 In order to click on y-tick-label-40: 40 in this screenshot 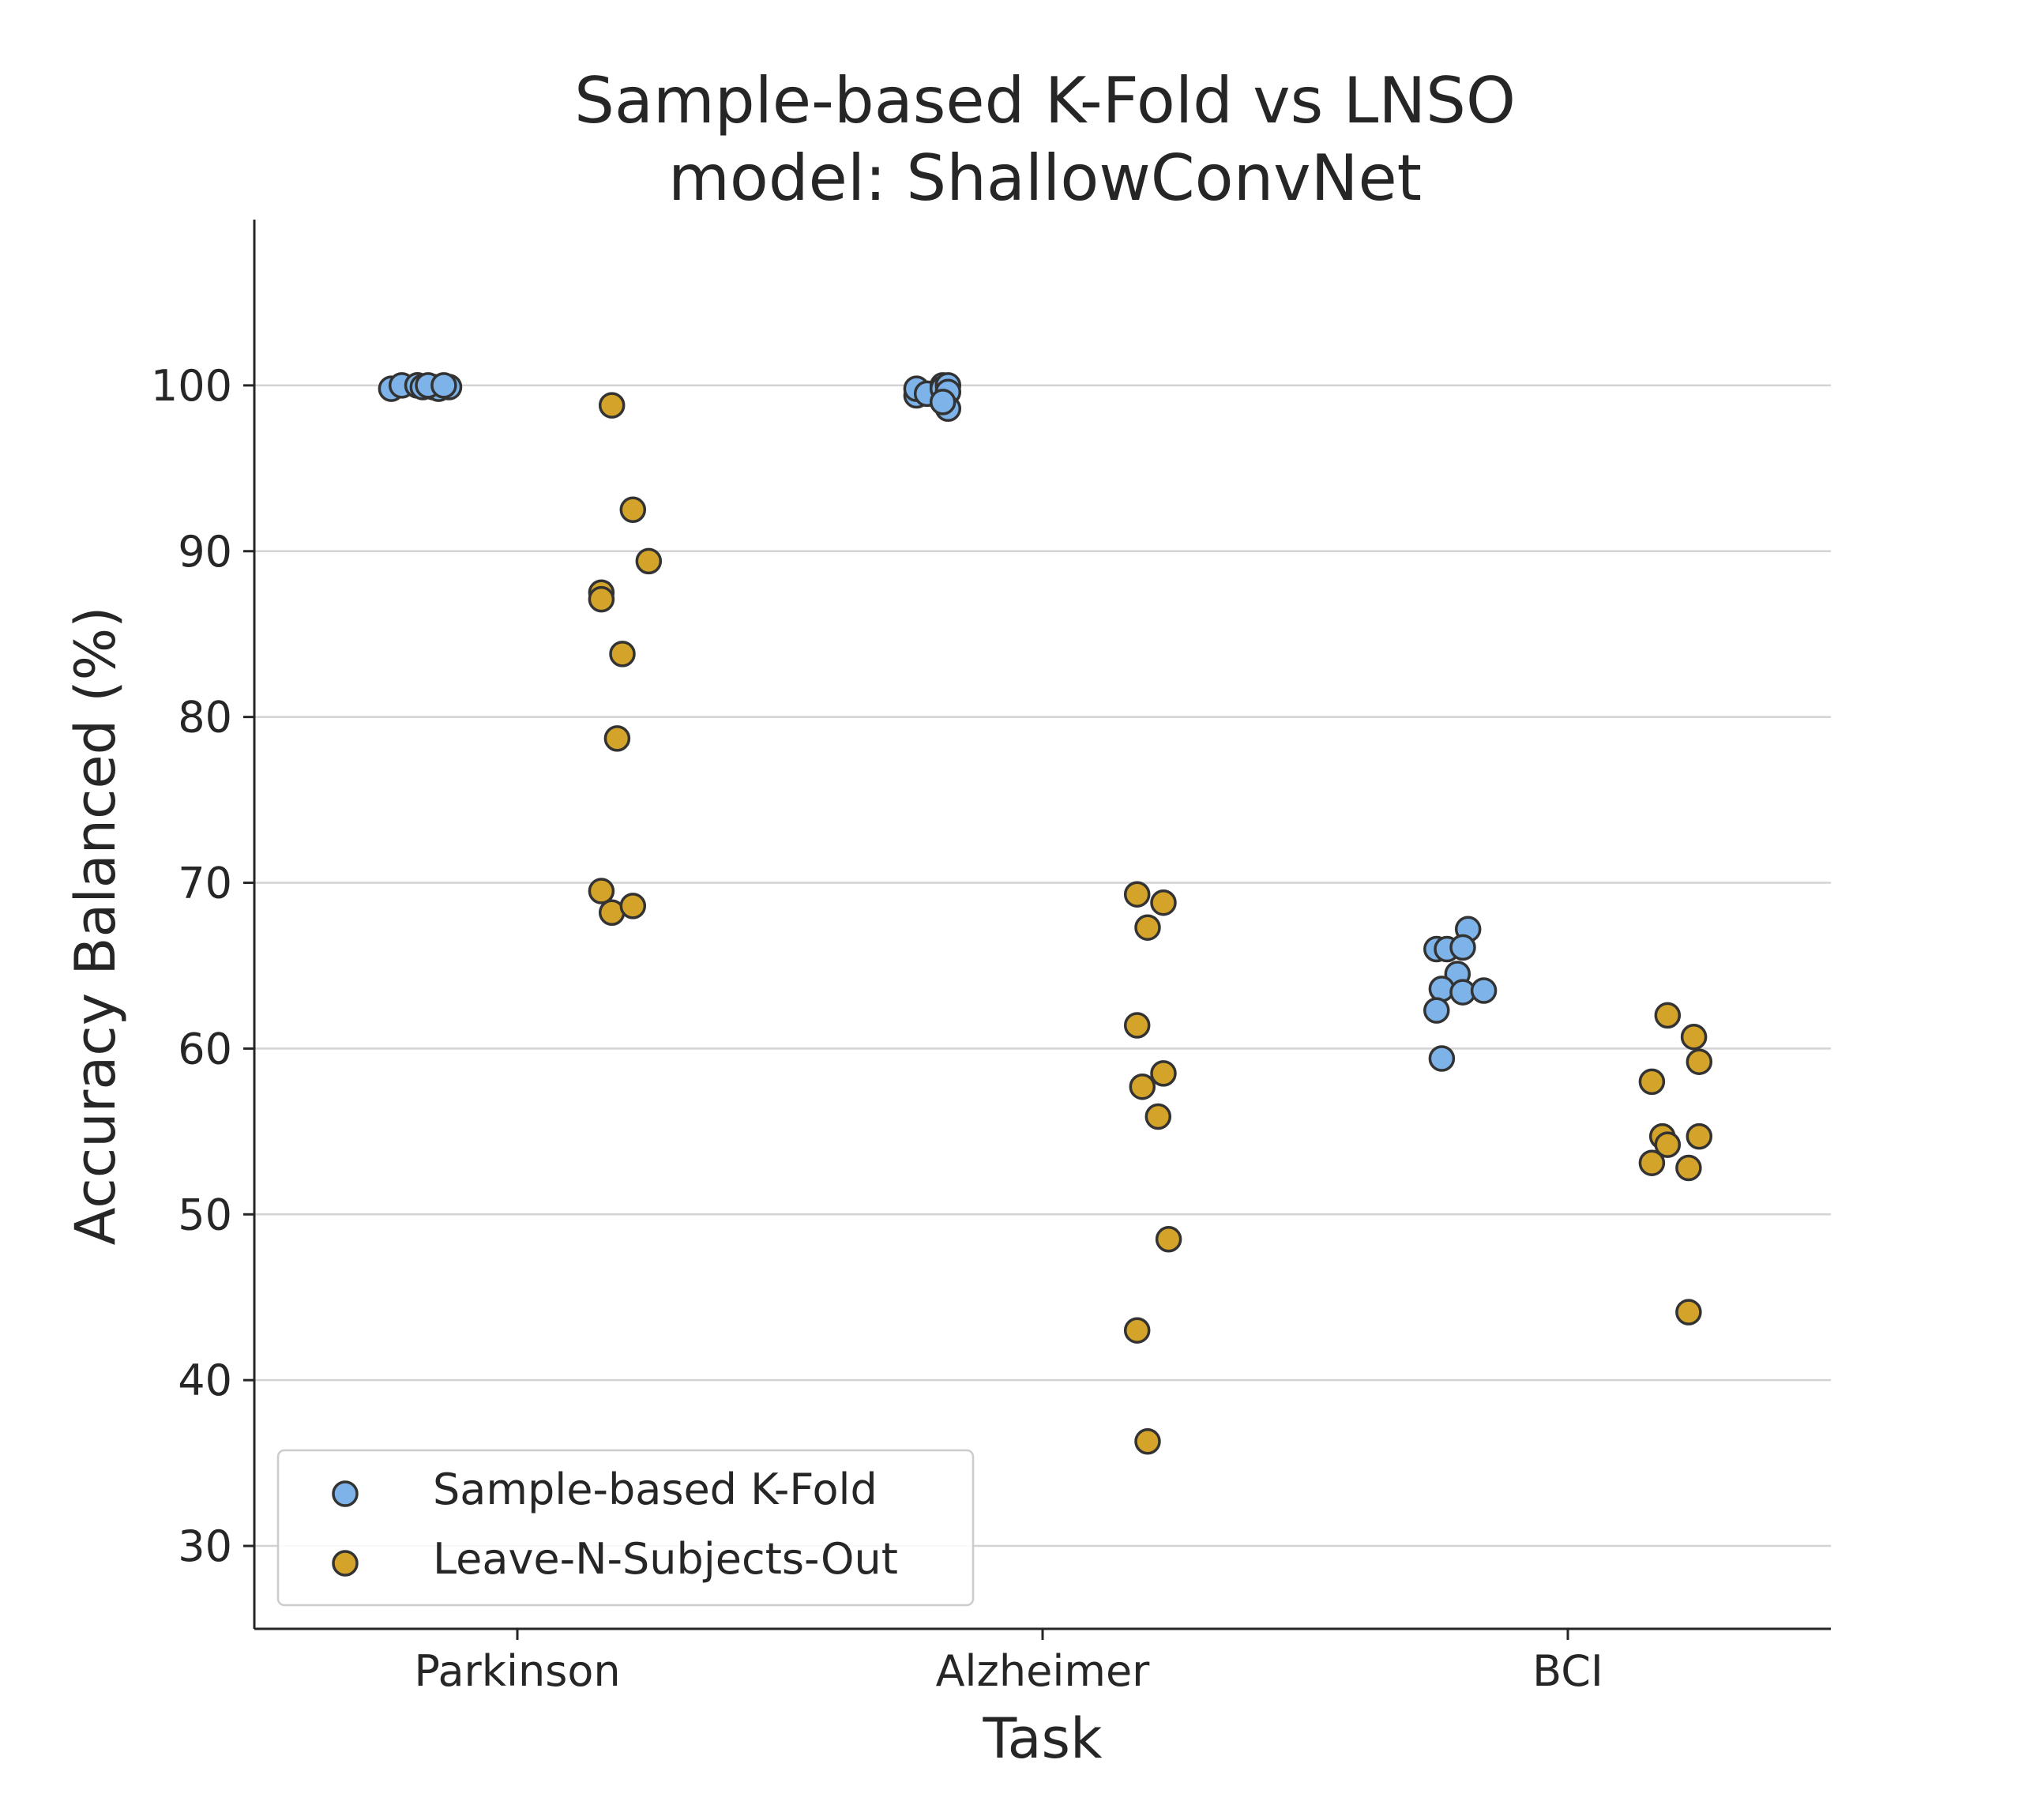, I will do `click(205, 1380)`.